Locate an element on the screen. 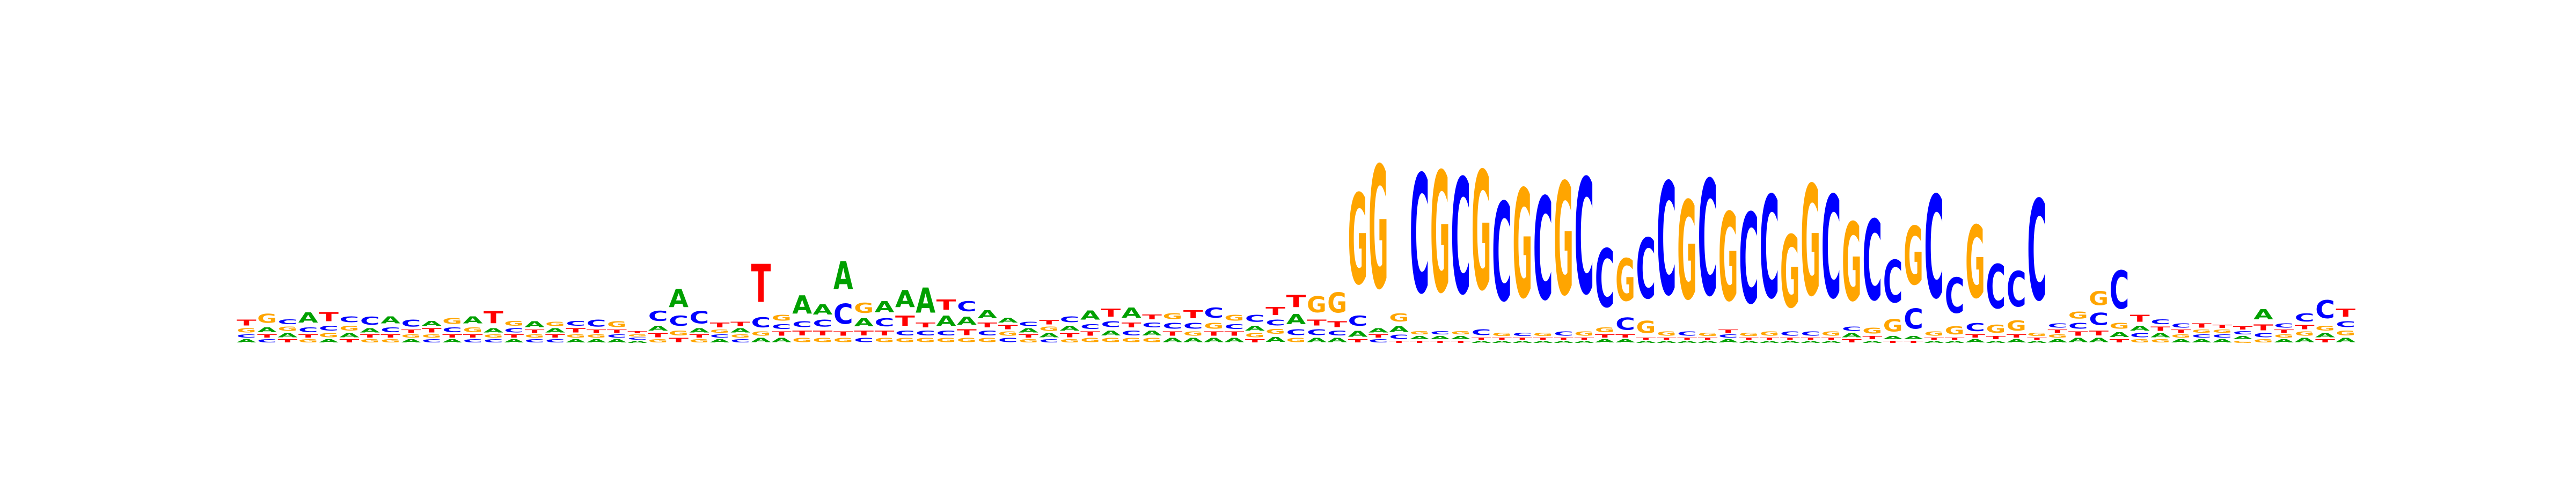 The width and height of the screenshot is (2576, 483). logo-letter-G-pos-16: G is located at coordinates (555, 324).